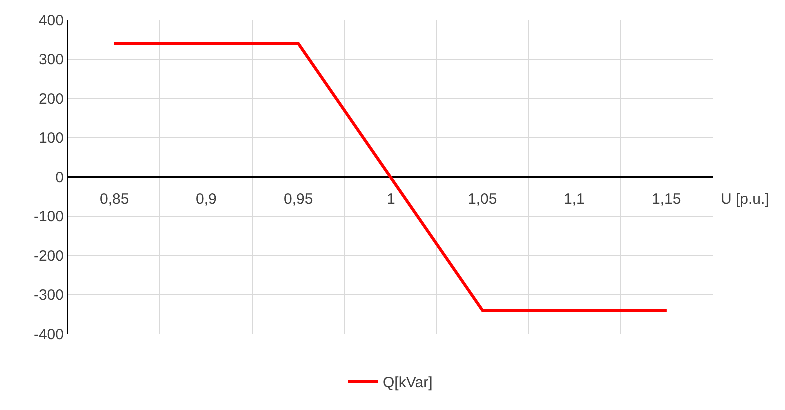  I want to click on x-tick-label: 0,9, so click(206, 199).